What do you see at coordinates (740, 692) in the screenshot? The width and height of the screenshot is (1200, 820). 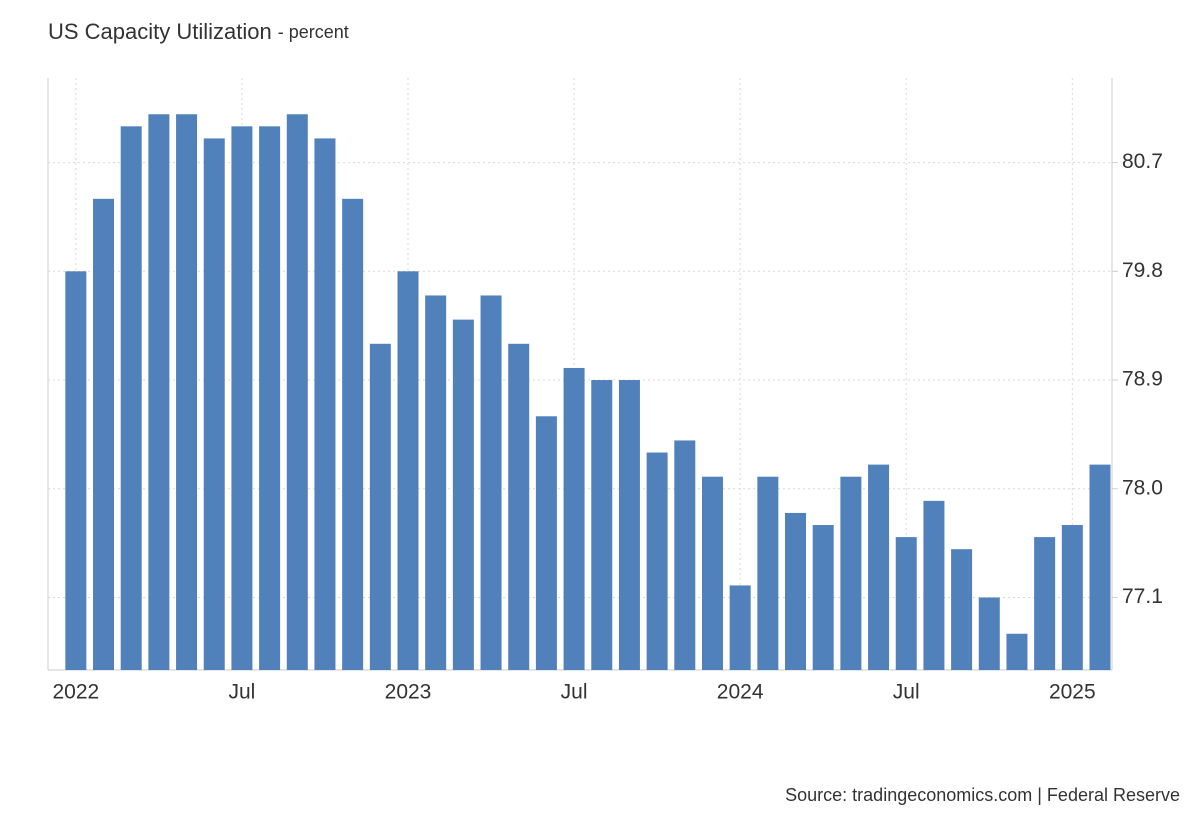 I see `x-tick-label: 2024` at bounding box center [740, 692].